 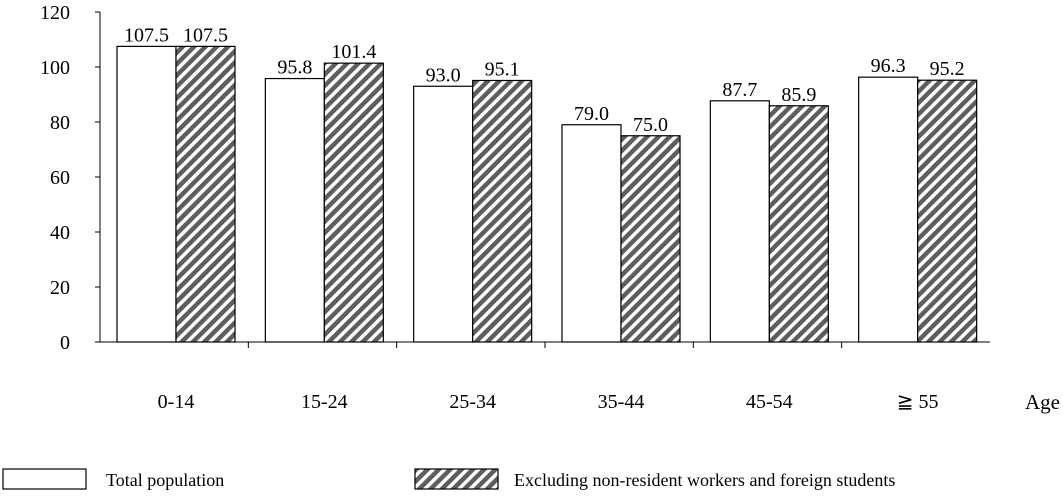 I want to click on x-category-label: 15-24, so click(x=324, y=402).